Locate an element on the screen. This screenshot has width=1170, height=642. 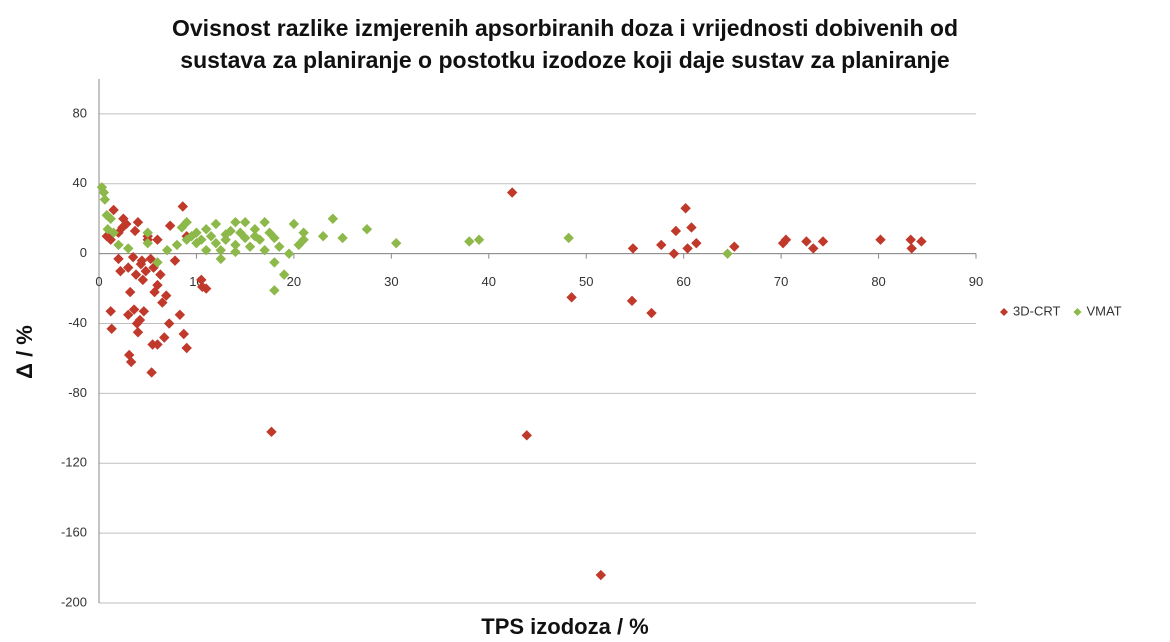
y-tick-label: -200 is located at coordinates (74, 601).